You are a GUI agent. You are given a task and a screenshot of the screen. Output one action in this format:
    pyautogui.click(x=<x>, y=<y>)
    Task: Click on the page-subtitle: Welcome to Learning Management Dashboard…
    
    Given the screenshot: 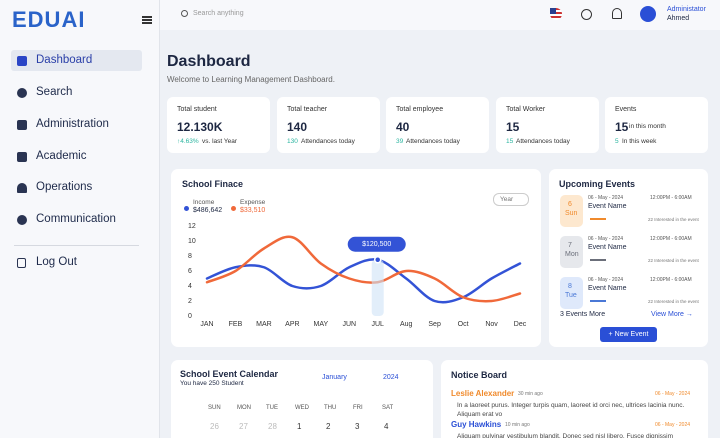 What is the action you would take?
    pyautogui.click(x=251, y=79)
    